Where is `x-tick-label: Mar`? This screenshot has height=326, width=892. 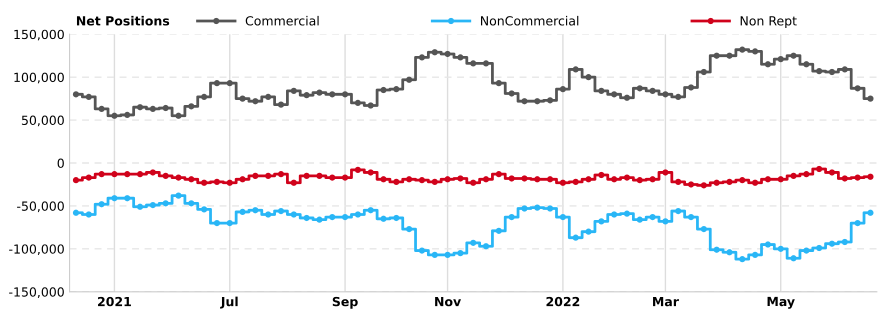
x-tick-label: Mar is located at coordinates (666, 301).